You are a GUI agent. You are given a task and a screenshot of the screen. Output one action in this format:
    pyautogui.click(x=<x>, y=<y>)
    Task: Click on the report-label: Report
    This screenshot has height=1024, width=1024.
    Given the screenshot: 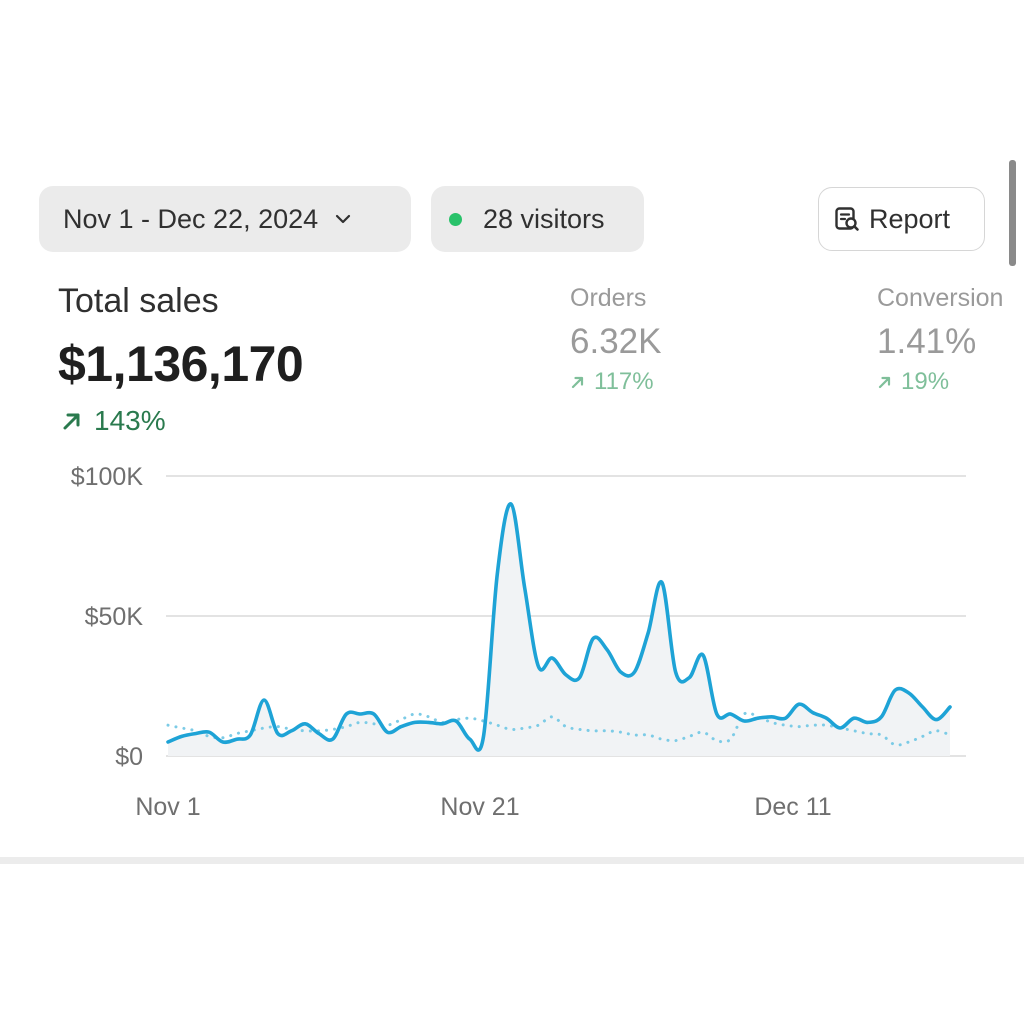 What is the action you would take?
    pyautogui.click(x=910, y=218)
    